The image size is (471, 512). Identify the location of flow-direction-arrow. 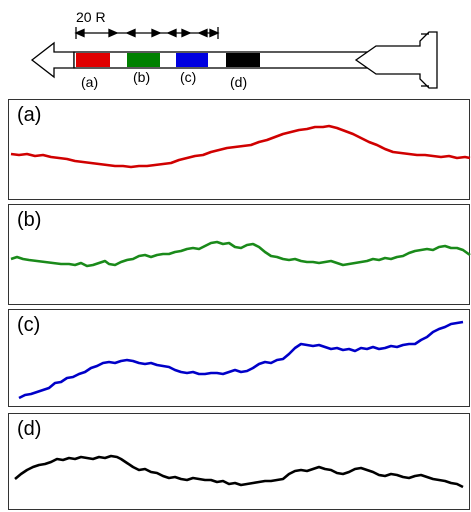
(52, 60).